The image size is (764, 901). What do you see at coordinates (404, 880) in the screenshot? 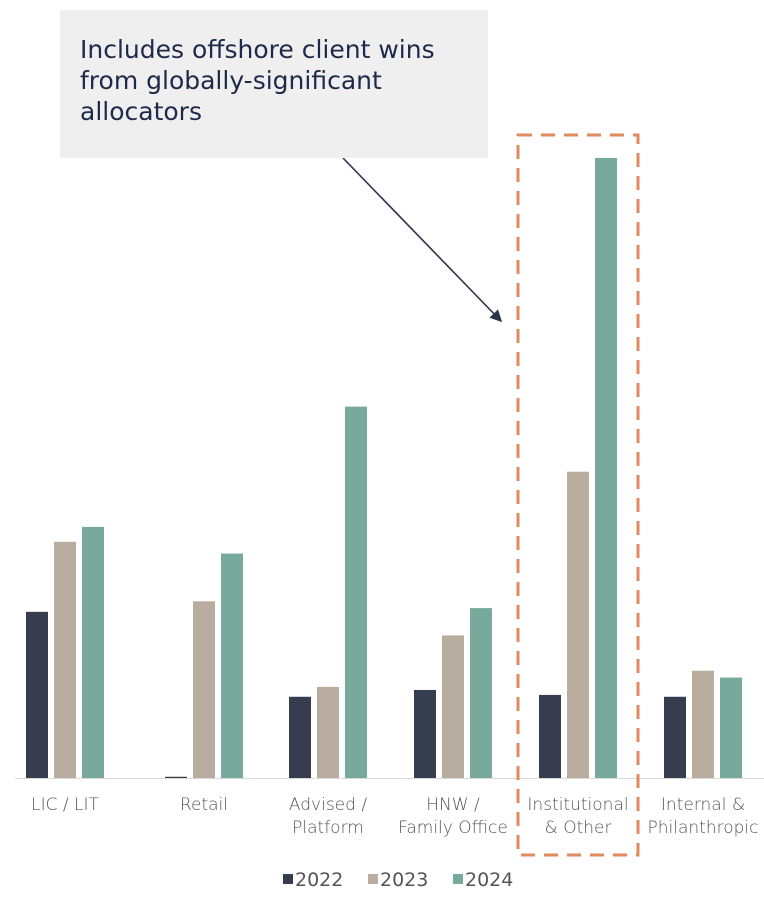
I see `legend-label: 2023` at bounding box center [404, 880].